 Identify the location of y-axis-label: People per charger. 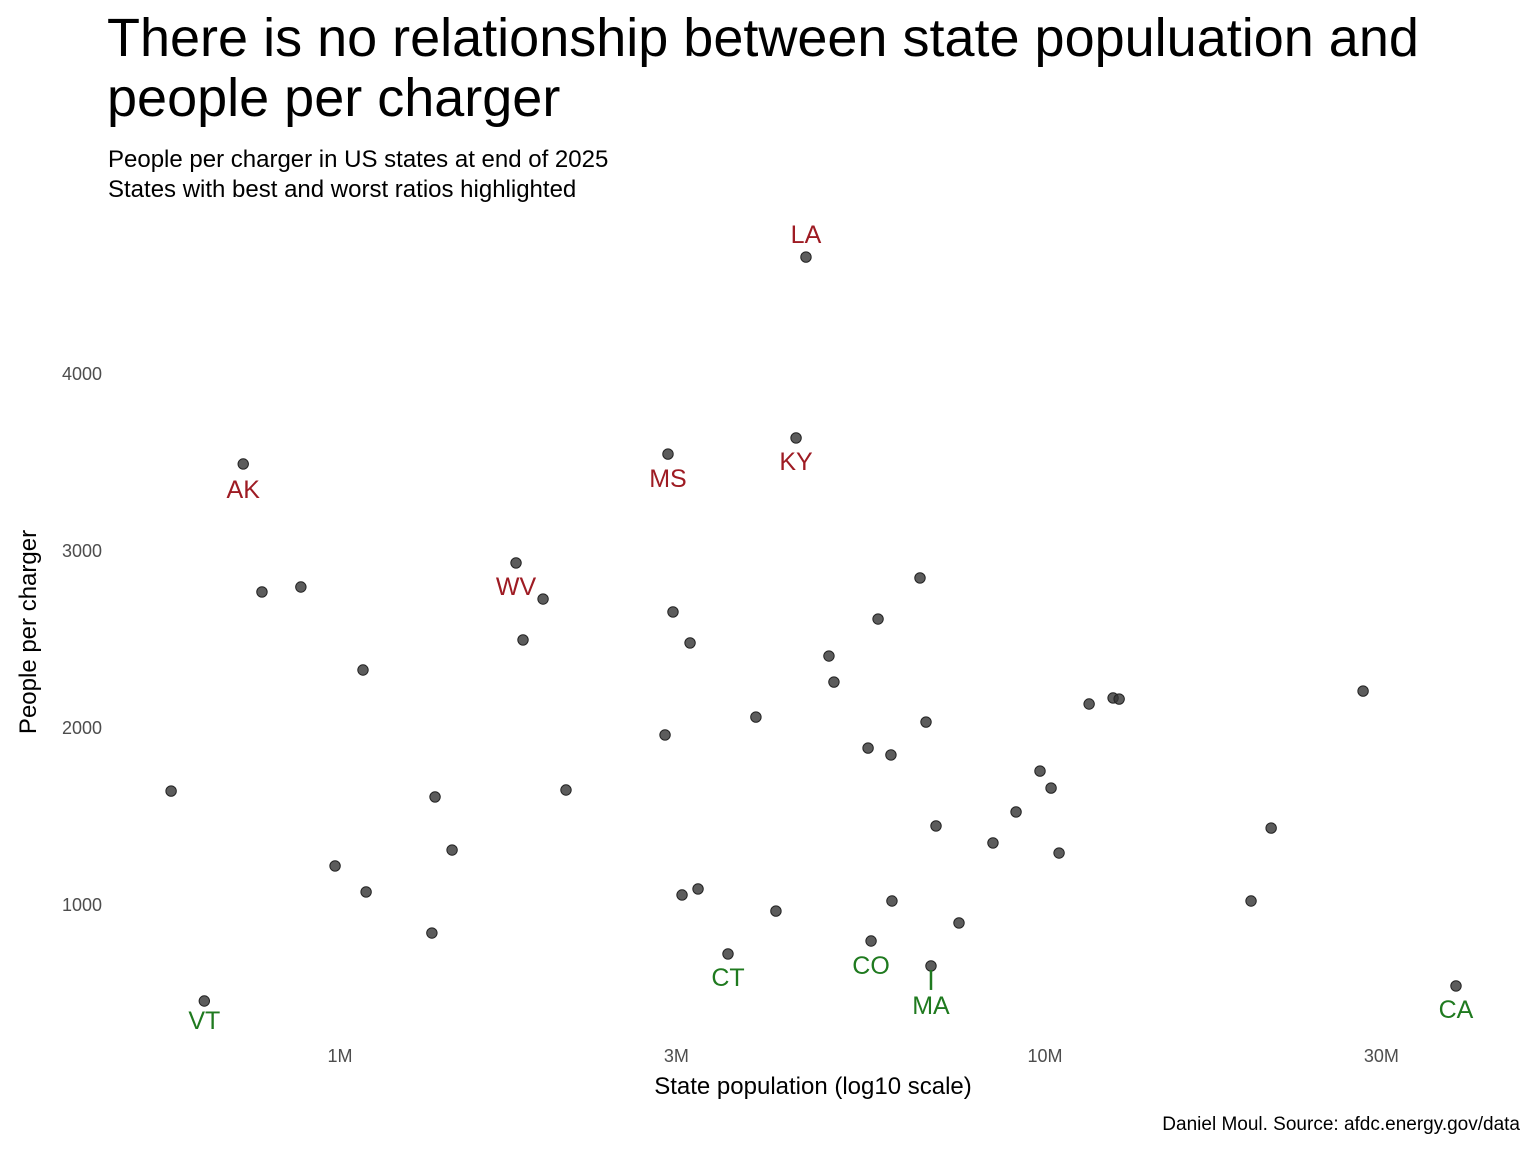
(28, 632).